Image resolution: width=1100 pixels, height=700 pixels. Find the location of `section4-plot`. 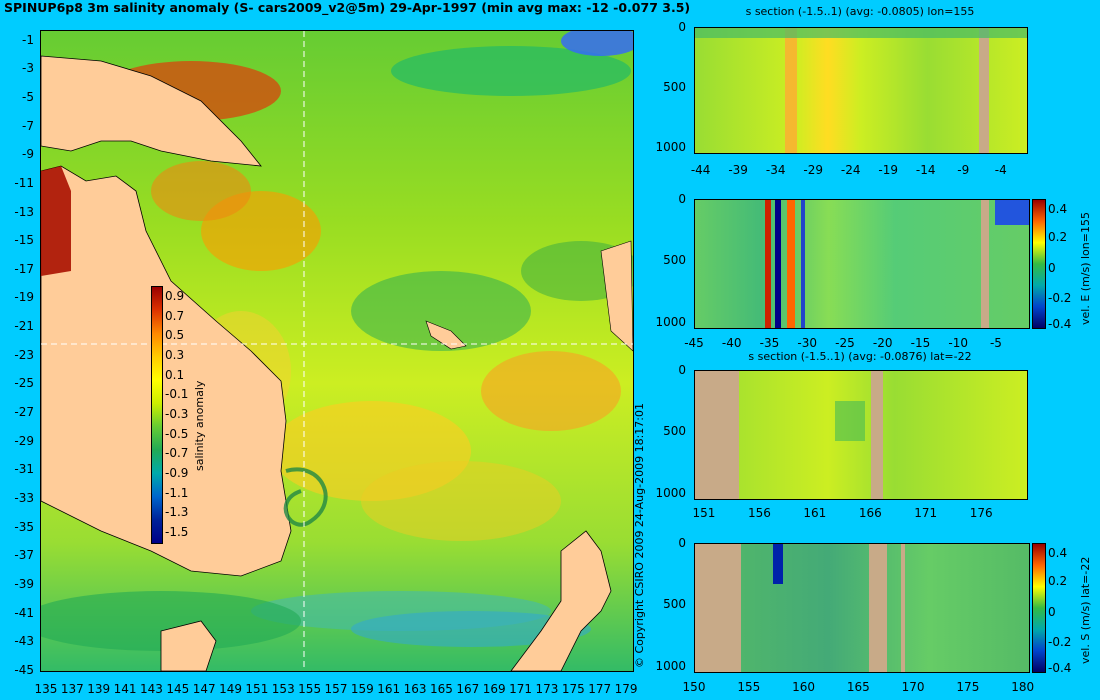

section4-plot is located at coordinates (862, 608).